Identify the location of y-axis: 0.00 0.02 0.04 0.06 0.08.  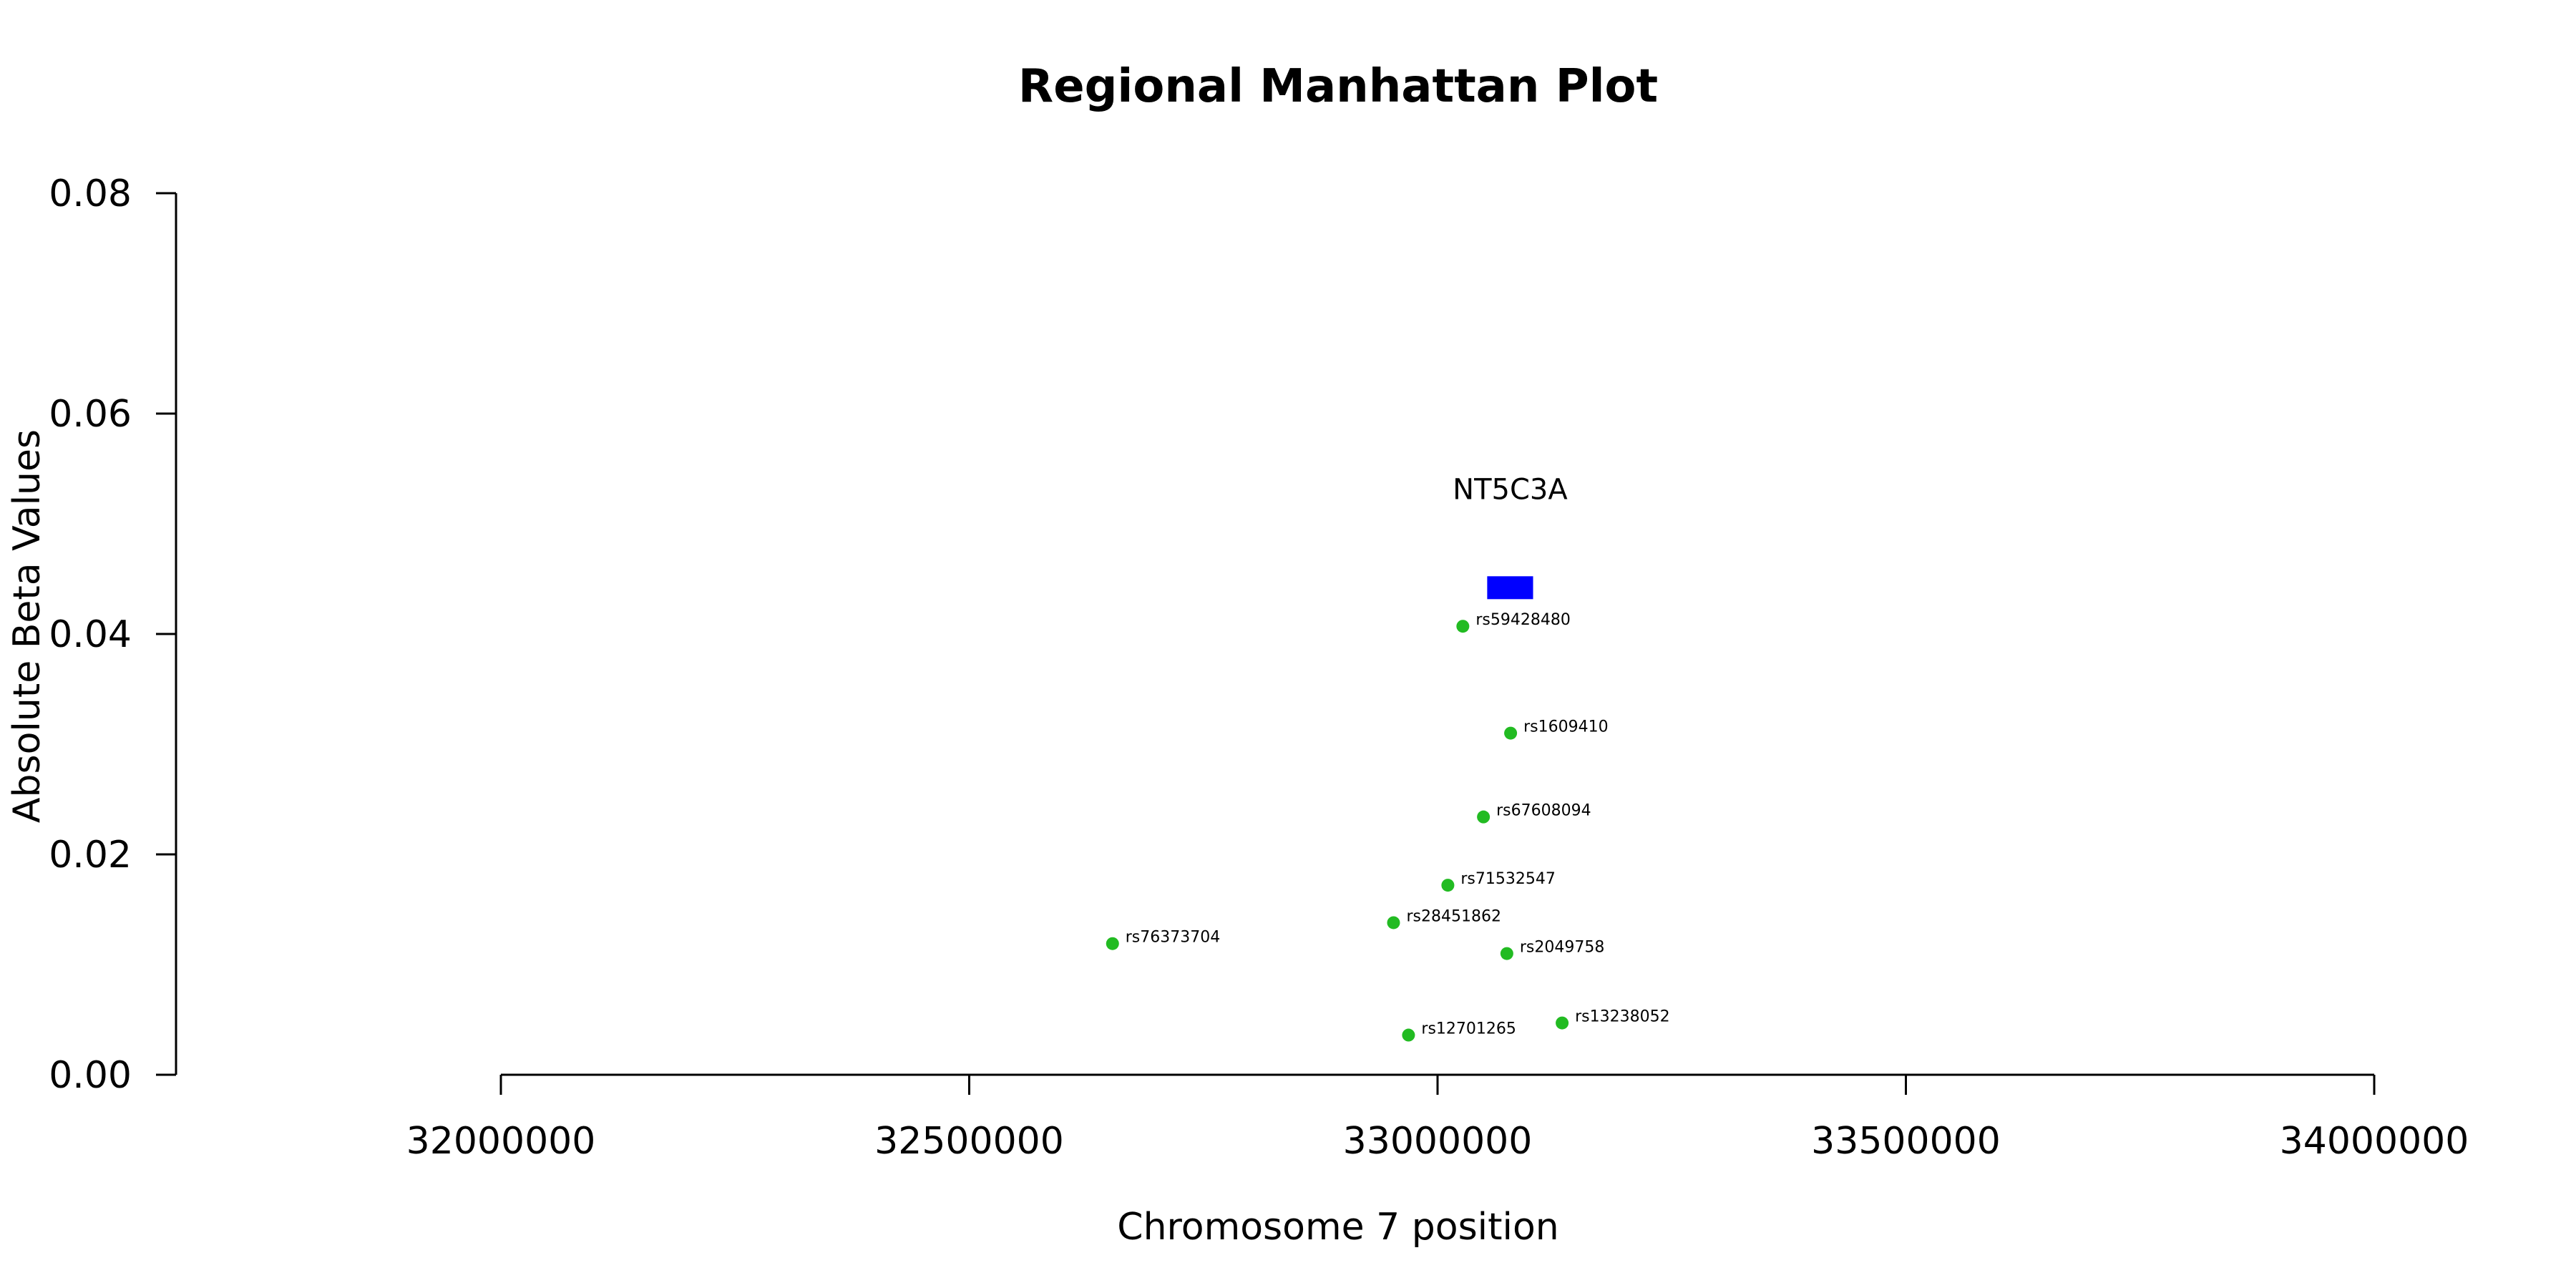
(113, 634).